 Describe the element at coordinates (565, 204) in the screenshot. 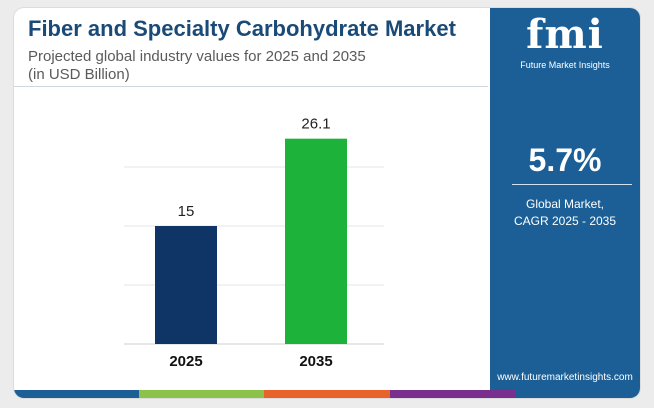

I see `cagr-label-line-1: Global Market,` at that location.